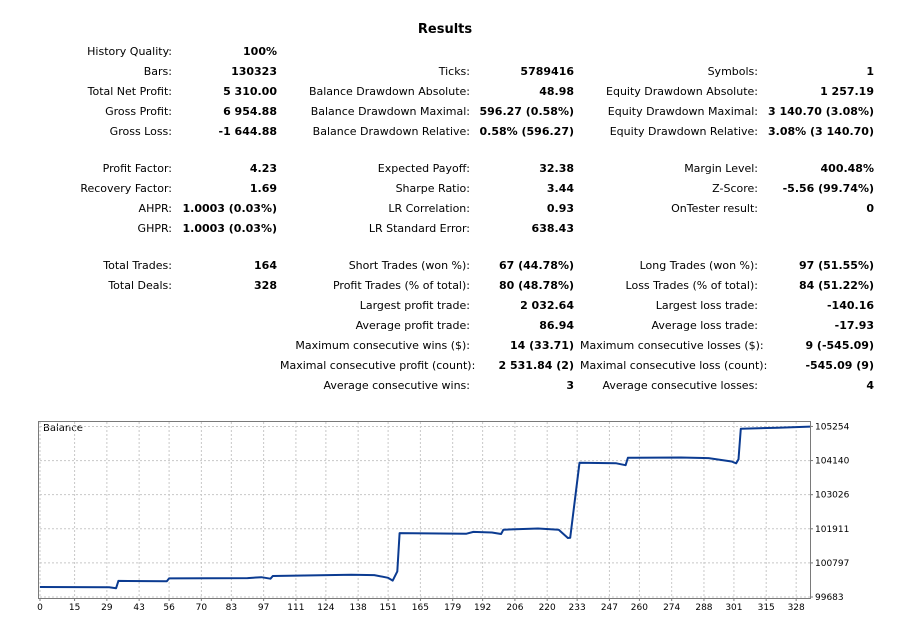  Describe the element at coordinates (766, 608) in the screenshot. I see `x-tick-label: 315` at that location.